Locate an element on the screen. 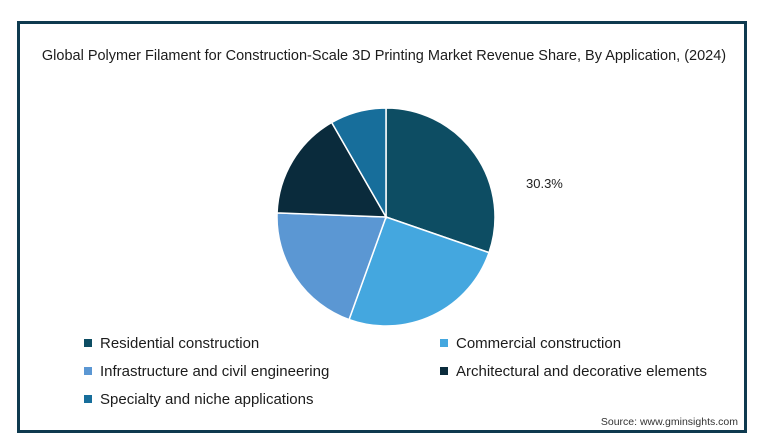  legend-item-architectural: Architectural and decorative elements is located at coordinates (573, 371).